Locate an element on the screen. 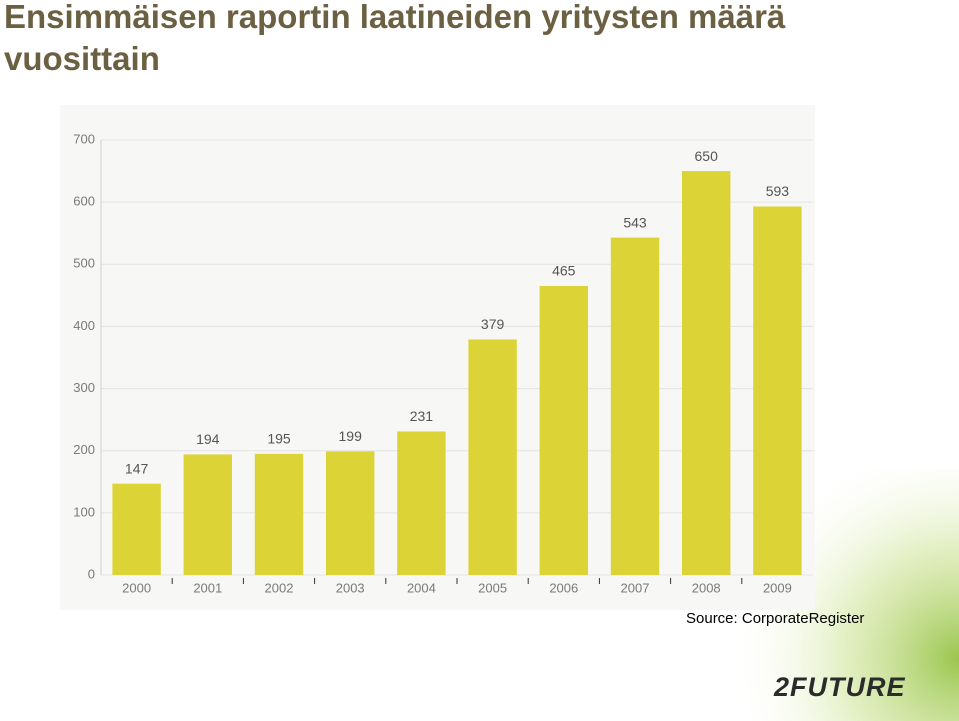 The width and height of the screenshot is (959, 721). value-label: 199 is located at coordinates (351, 436).